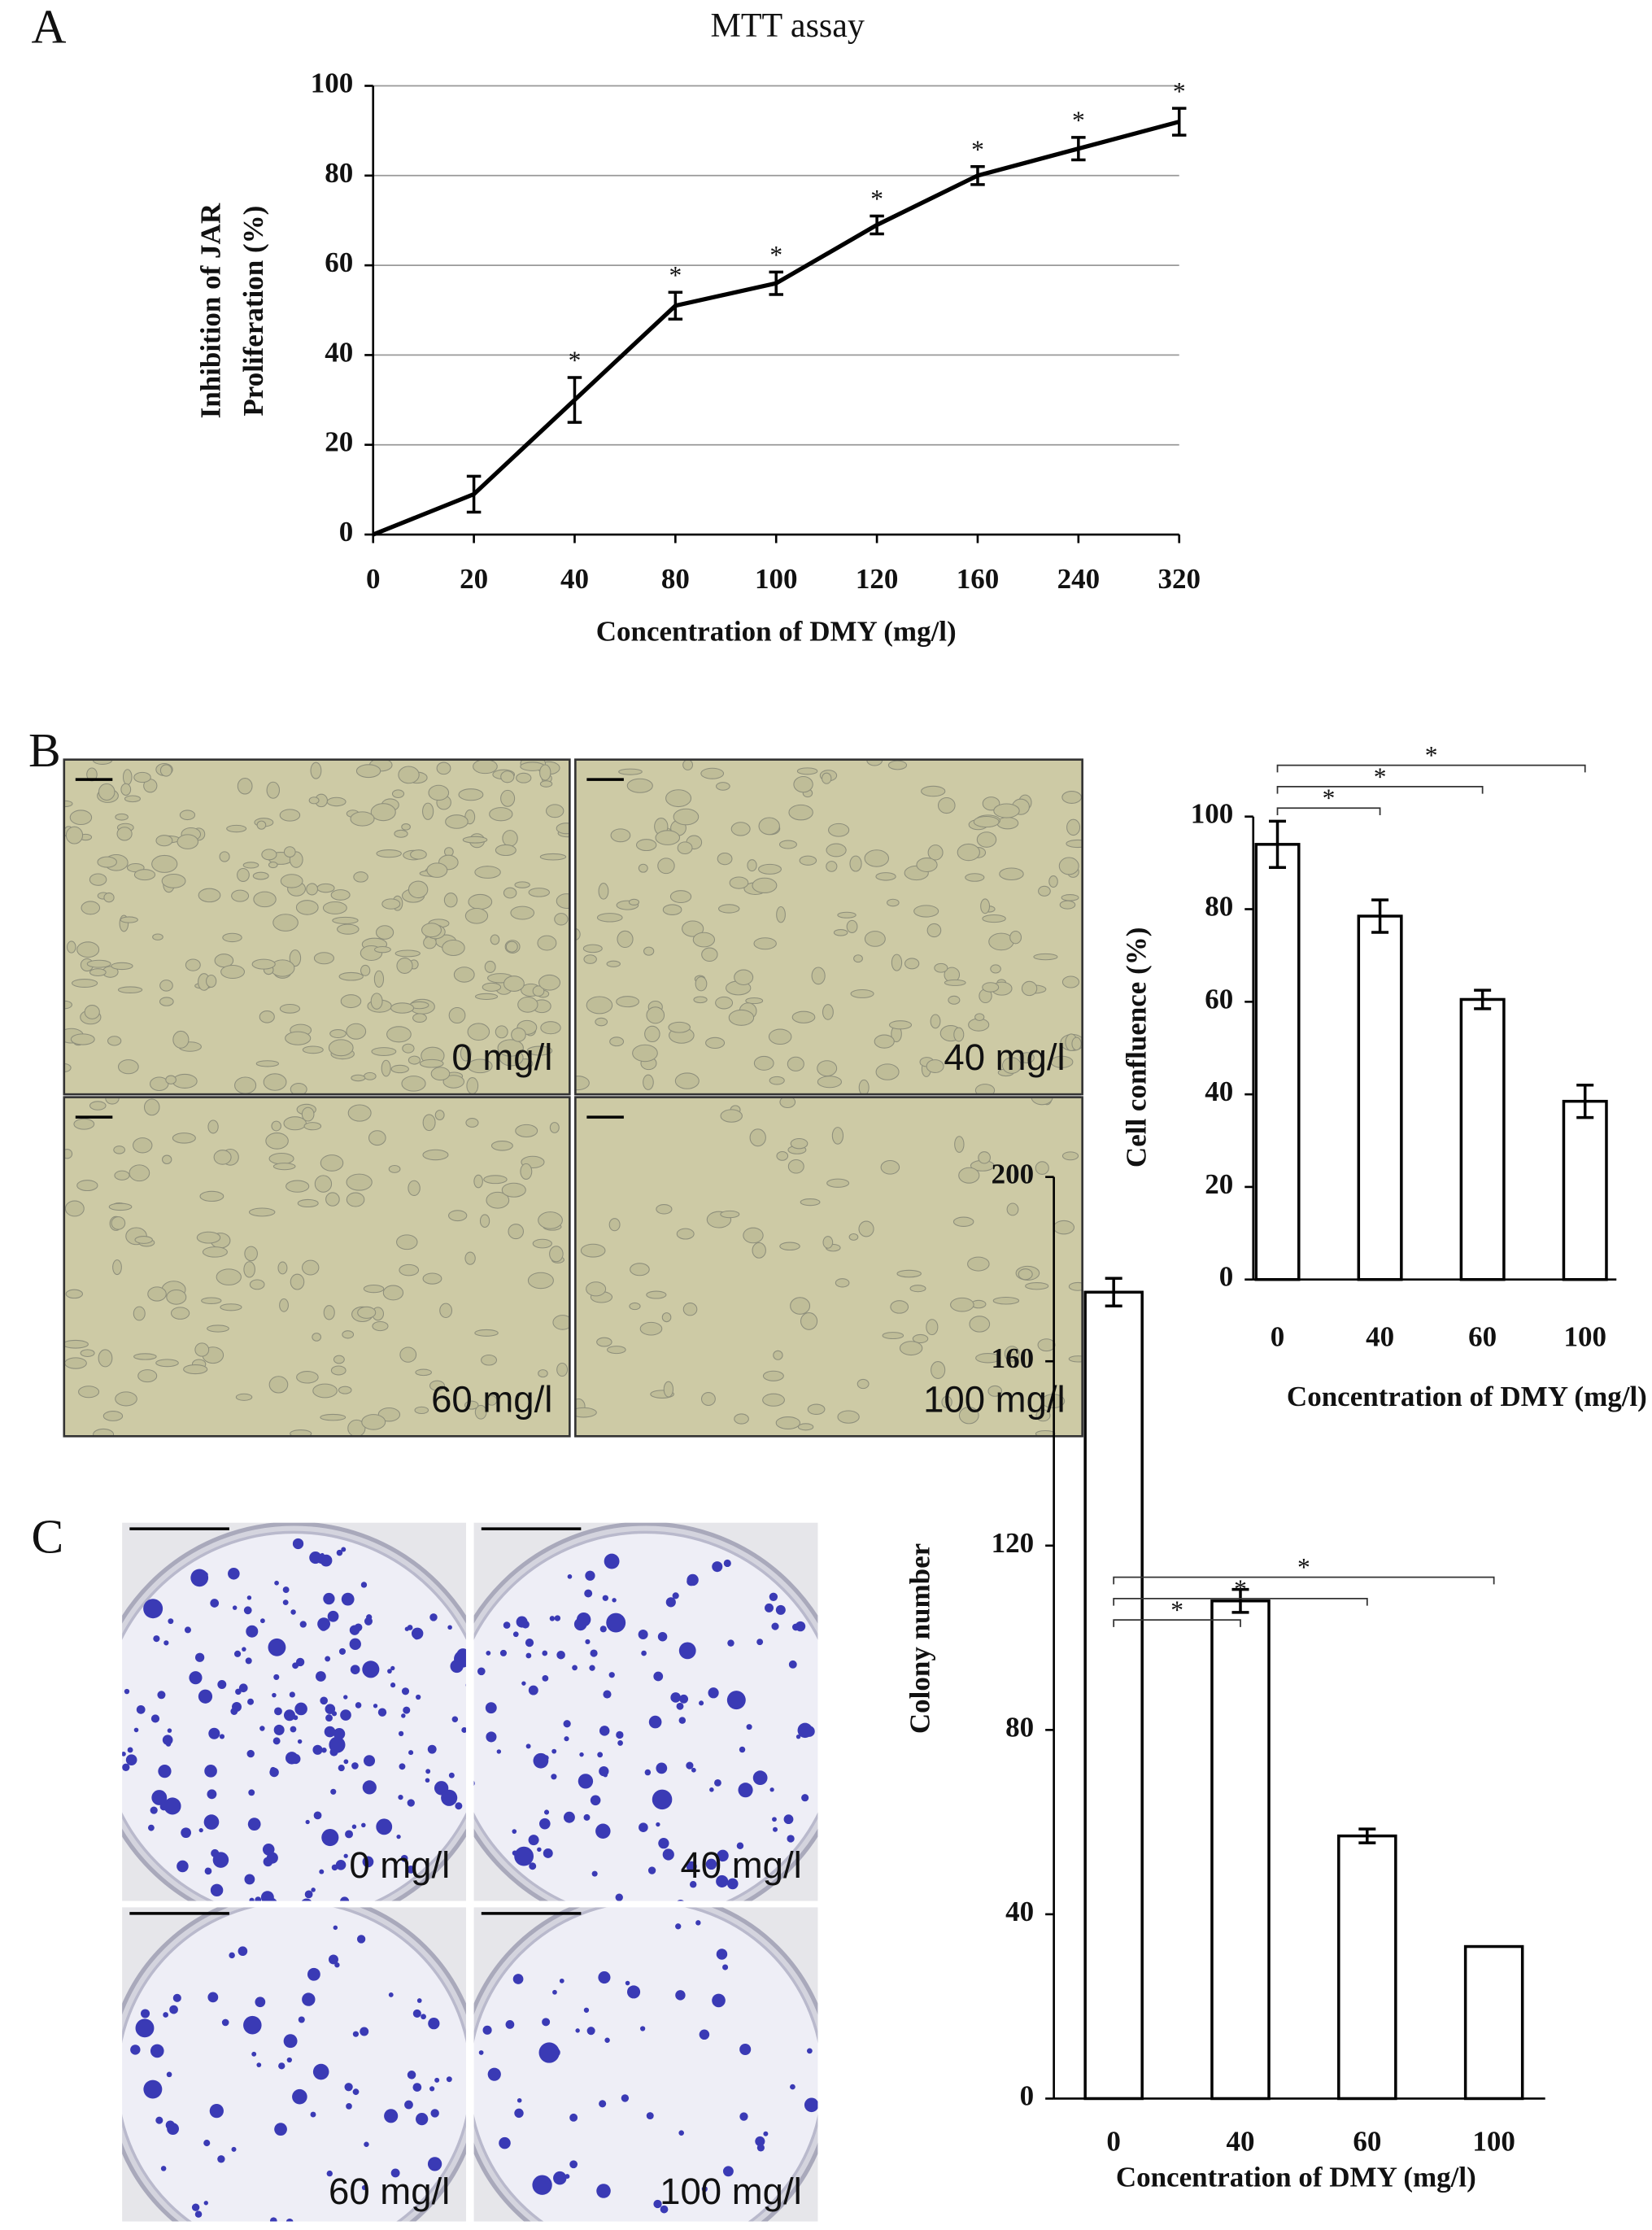 The height and width of the screenshot is (2230, 1652). Describe the element at coordinates (775, 255) in the screenshot. I see `significance-star: *` at that location.